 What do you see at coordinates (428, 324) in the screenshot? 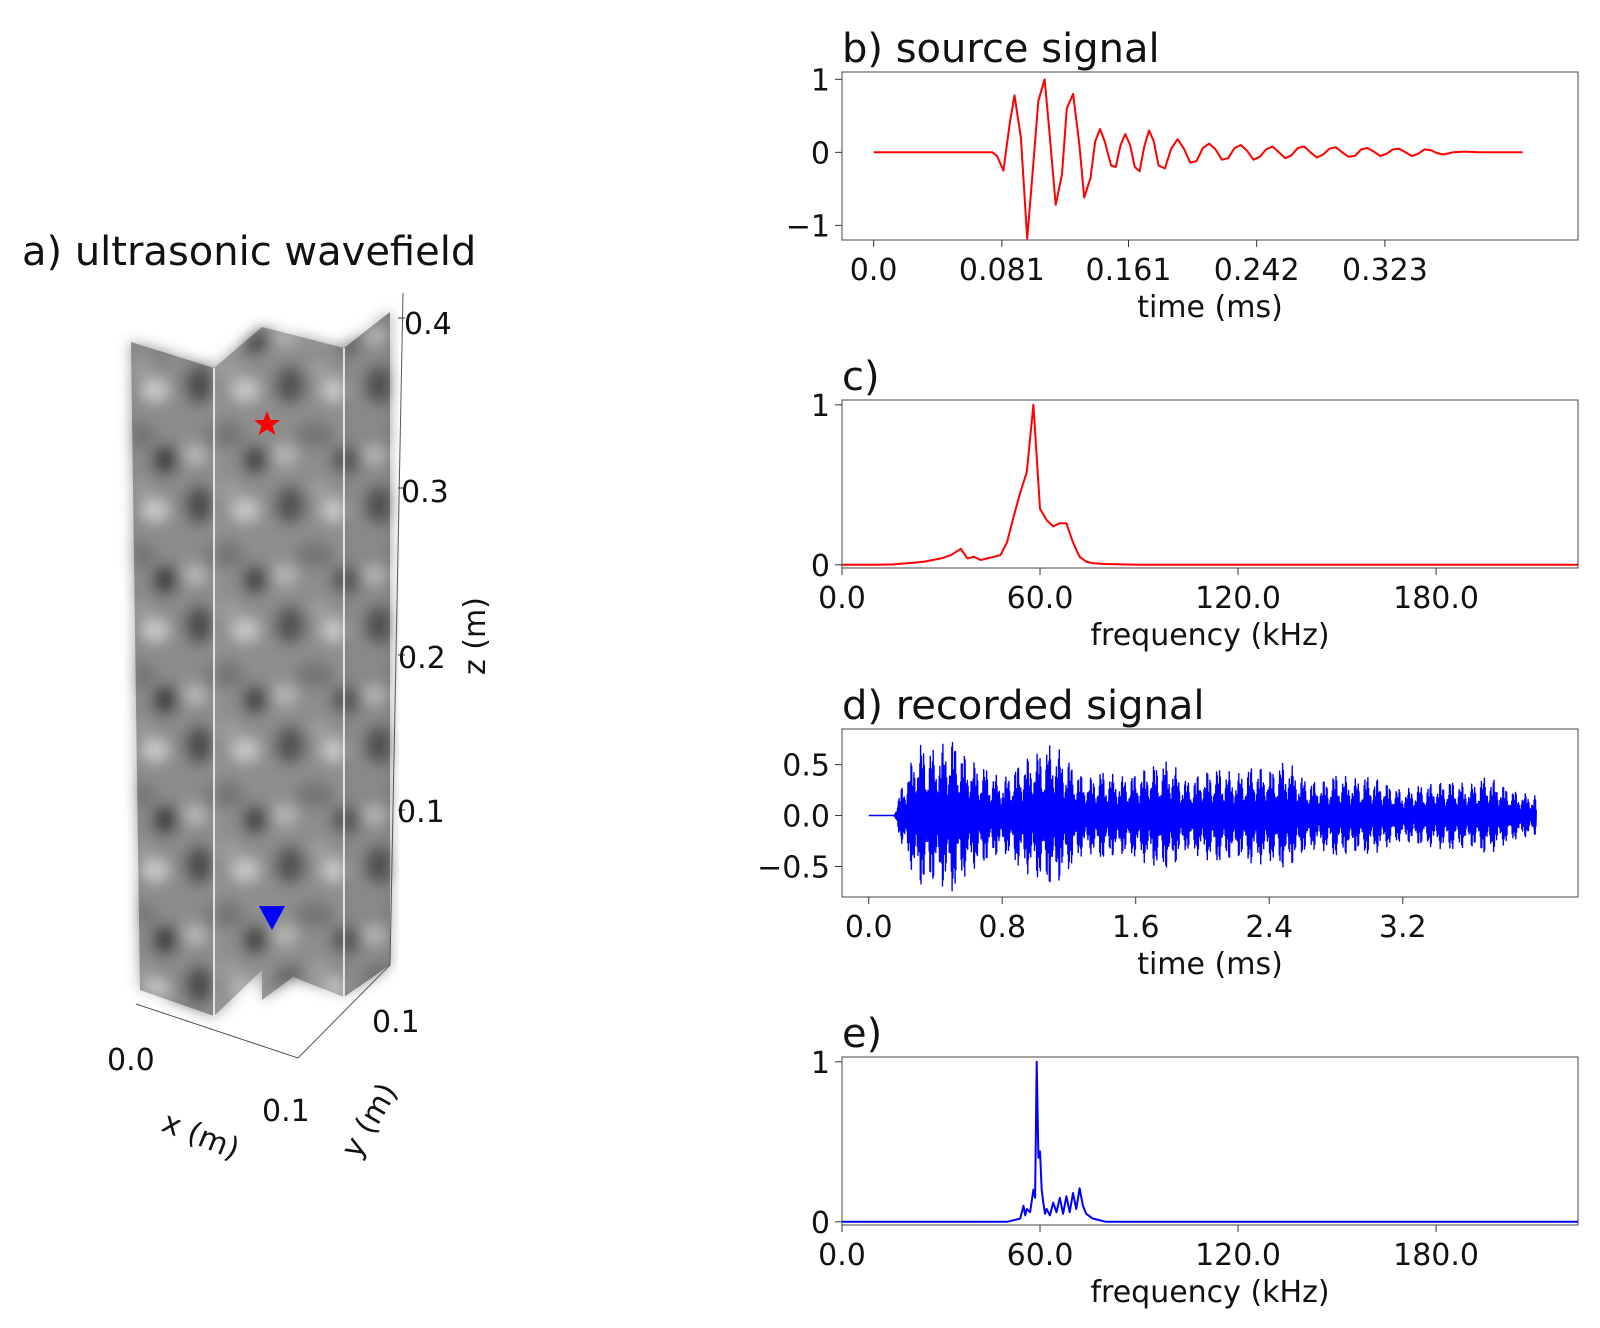
I see `z-tick-label: 0.4` at bounding box center [428, 324].